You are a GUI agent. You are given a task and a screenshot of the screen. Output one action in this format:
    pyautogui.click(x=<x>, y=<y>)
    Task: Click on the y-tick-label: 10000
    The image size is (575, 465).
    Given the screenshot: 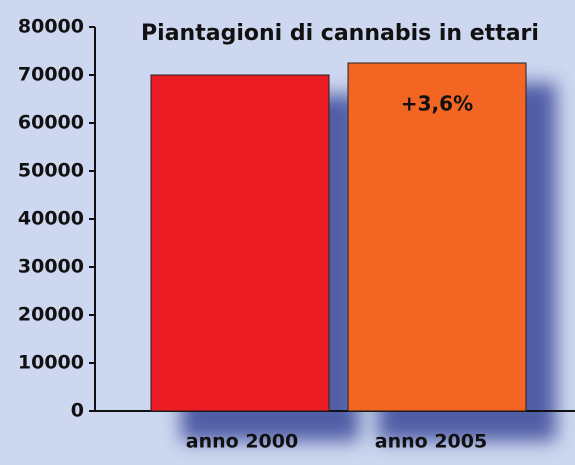 What is the action you would take?
    pyautogui.click(x=51, y=363)
    